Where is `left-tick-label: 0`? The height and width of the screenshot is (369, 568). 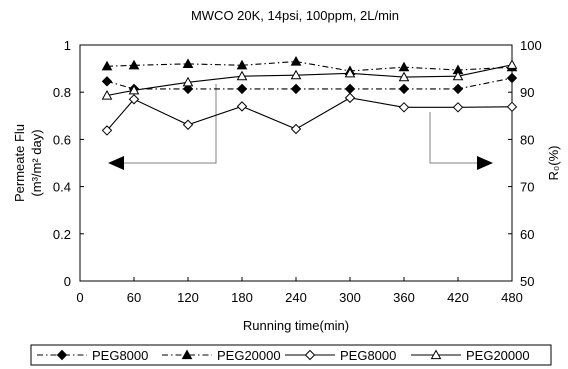
left-tick-label: 0 is located at coordinates (67, 281).